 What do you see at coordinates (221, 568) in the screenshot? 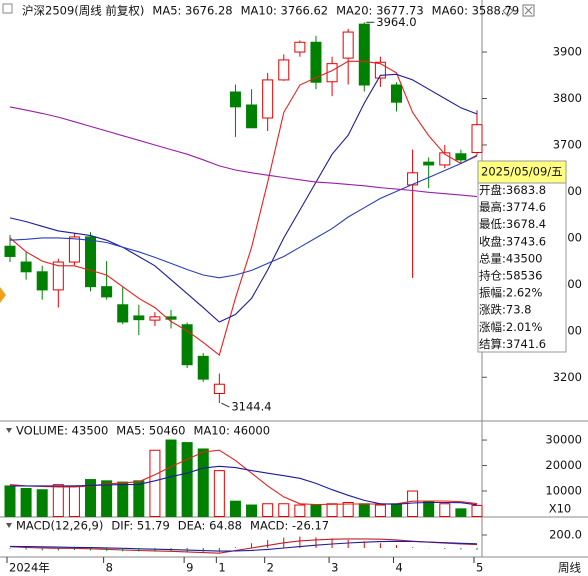
I see `x-tick-label: 1` at bounding box center [221, 568].